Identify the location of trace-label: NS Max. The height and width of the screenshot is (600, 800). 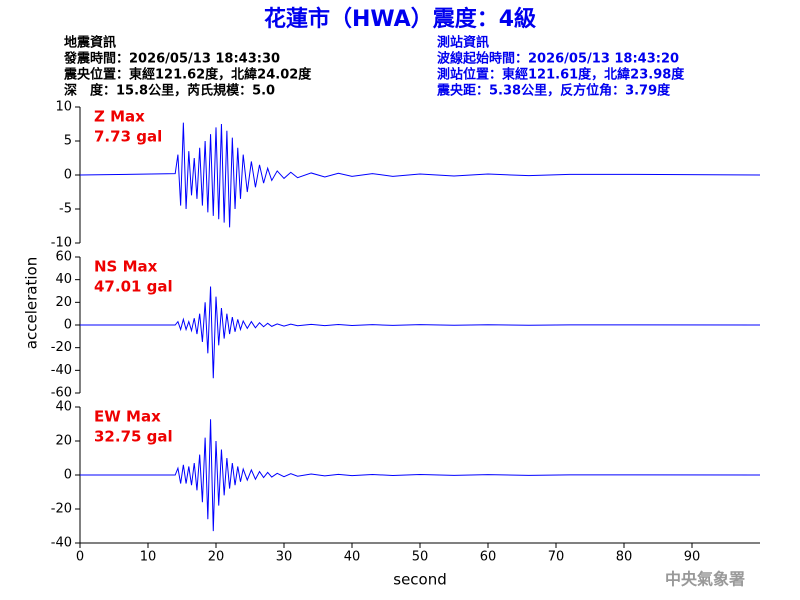
(126, 267).